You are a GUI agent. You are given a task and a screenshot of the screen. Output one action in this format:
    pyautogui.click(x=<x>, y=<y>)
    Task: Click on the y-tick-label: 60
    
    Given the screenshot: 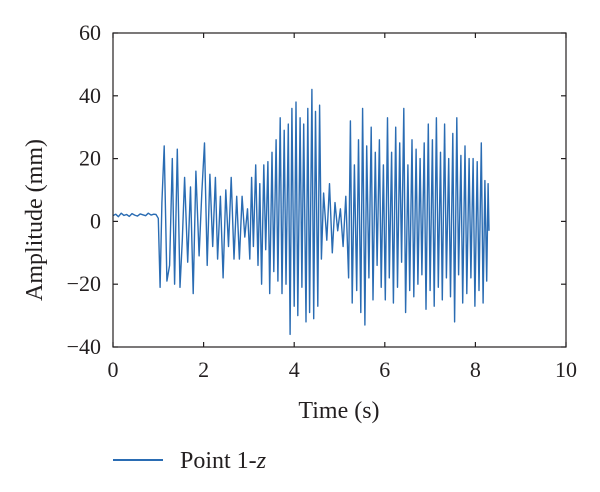 What is the action you would take?
    pyautogui.click(x=90, y=32)
    